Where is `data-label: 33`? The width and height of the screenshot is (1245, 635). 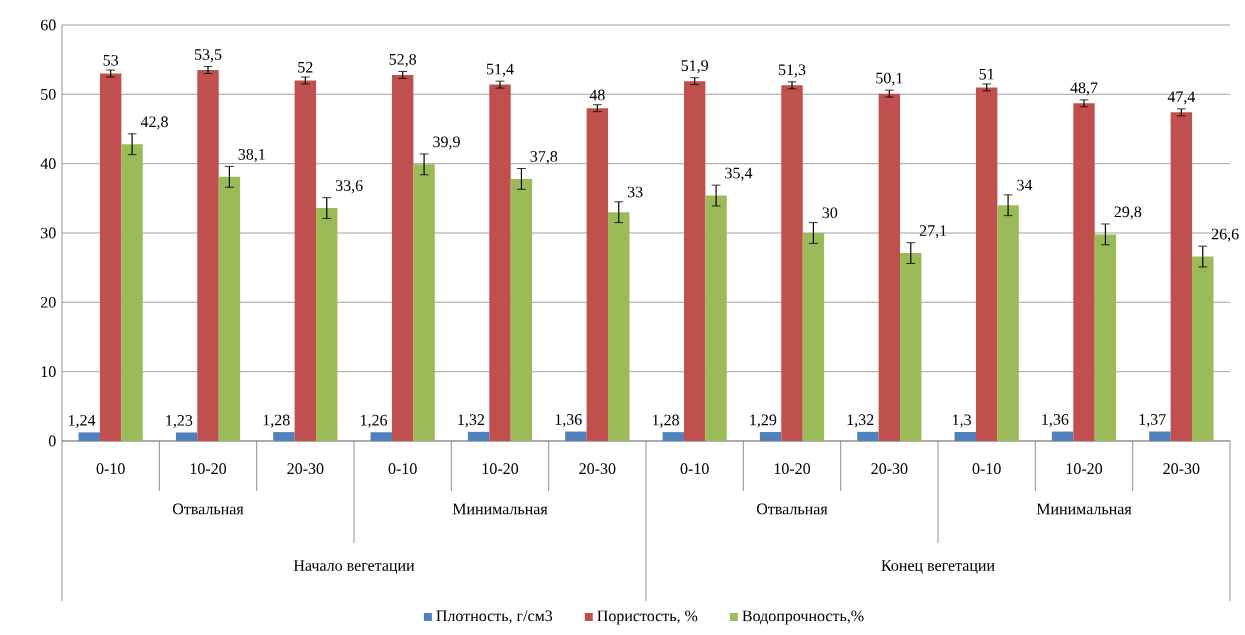 data-label: 33 is located at coordinates (635, 192).